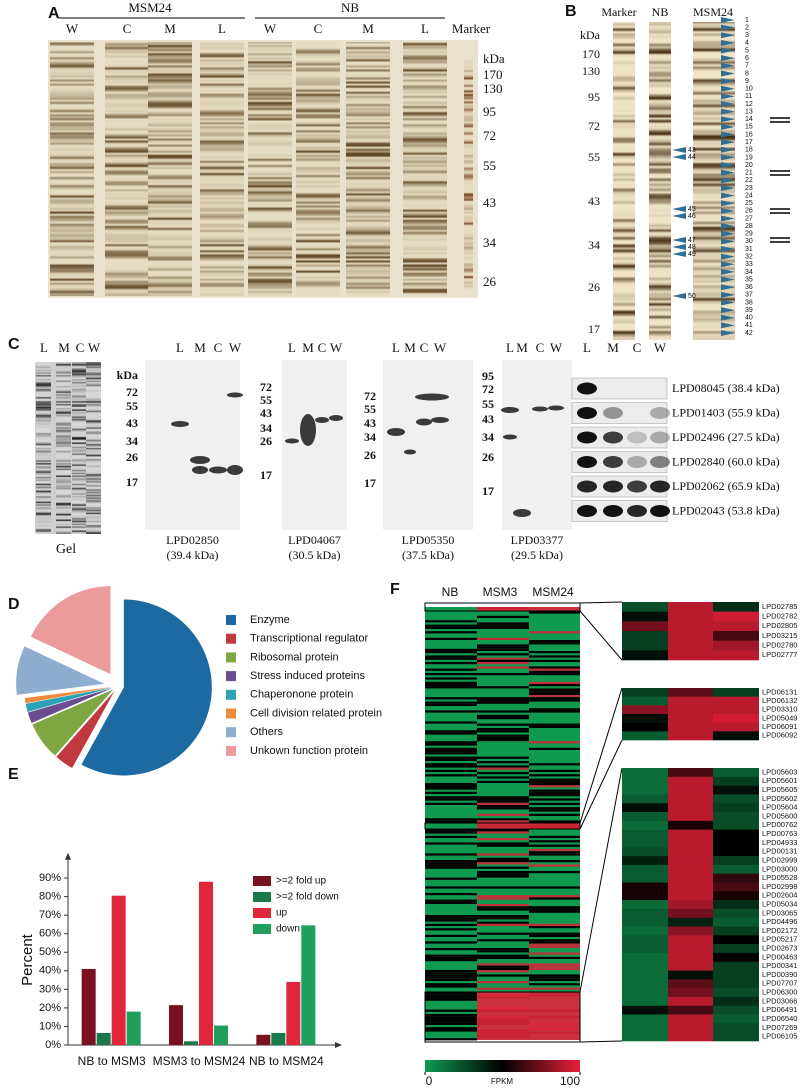  What do you see at coordinates (471, 28) in the screenshot?
I see `marker-label: Marker` at bounding box center [471, 28].